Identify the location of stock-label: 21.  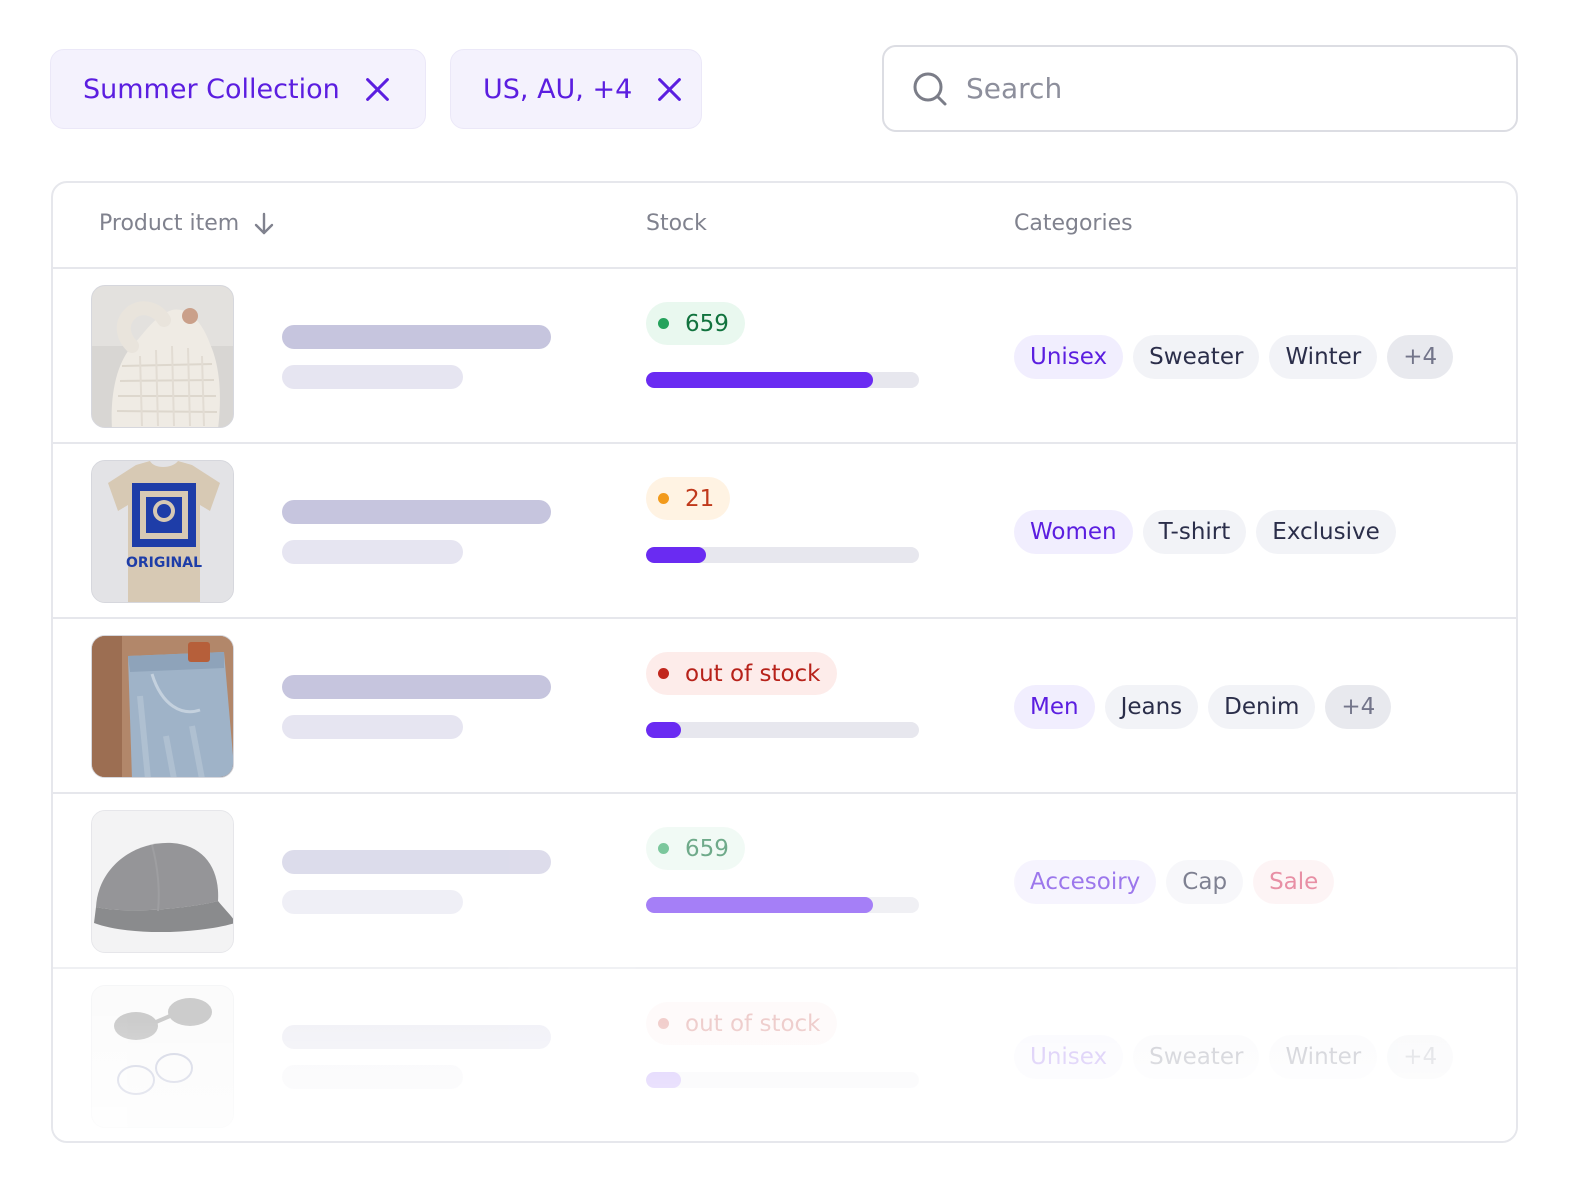
(700, 498).